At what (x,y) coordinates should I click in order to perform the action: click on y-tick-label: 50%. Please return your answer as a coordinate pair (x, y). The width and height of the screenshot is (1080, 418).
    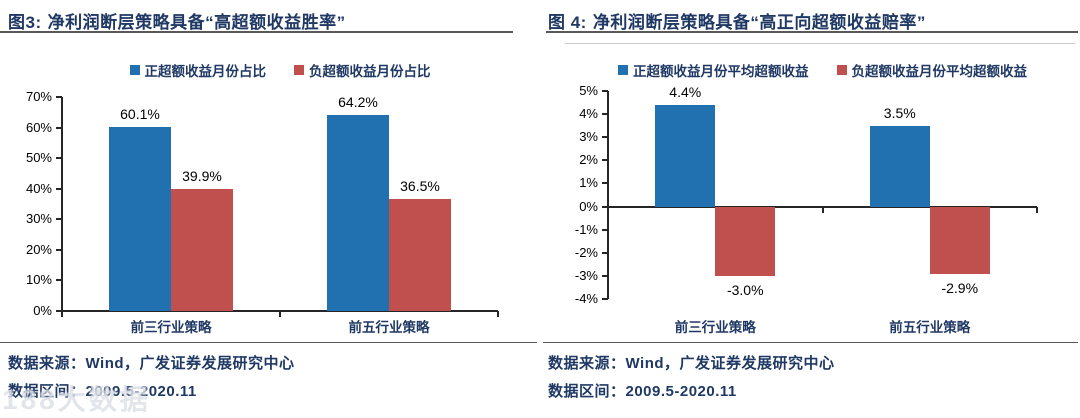
    Looking at the image, I should click on (38, 158).